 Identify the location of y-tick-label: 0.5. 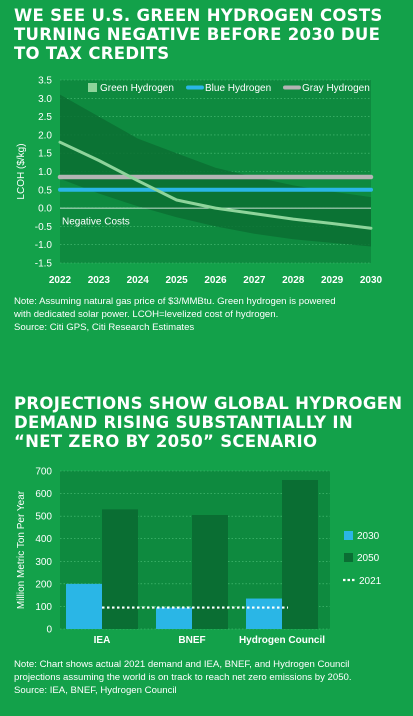
(45, 190).